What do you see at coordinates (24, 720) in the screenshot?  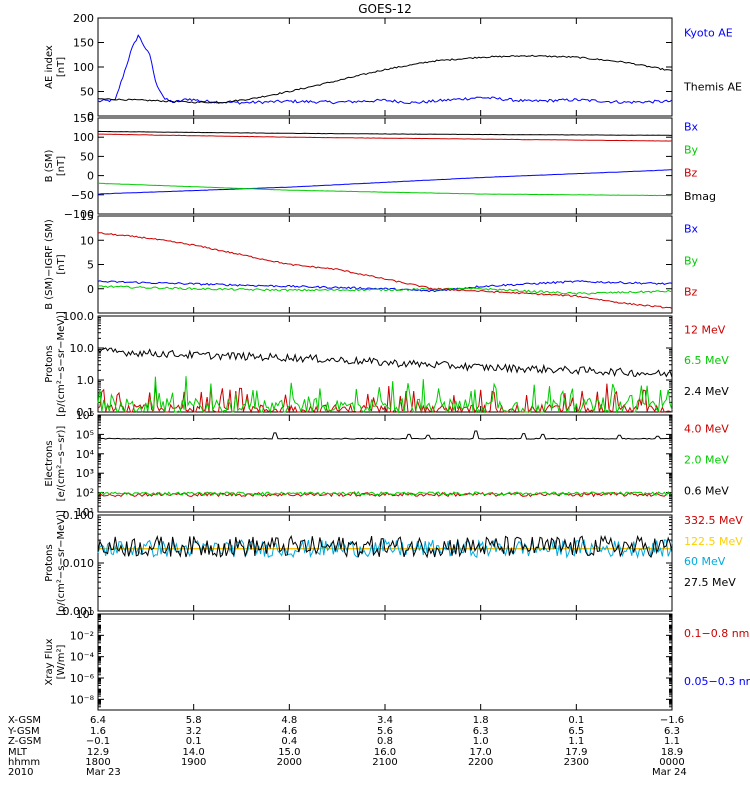 I see `x-axis-row-label: X-GSM` at bounding box center [24, 720].